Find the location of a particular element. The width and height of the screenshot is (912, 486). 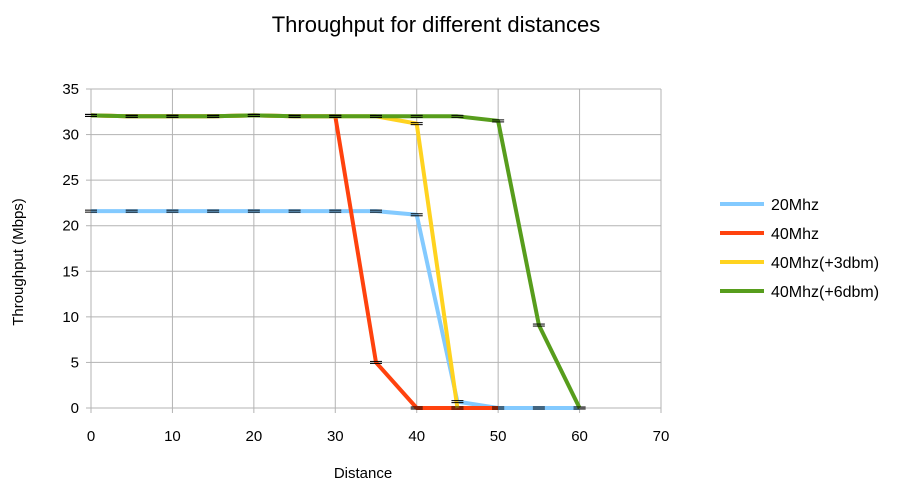

x-tick-label: 60 is located at coordinates (579, 436).